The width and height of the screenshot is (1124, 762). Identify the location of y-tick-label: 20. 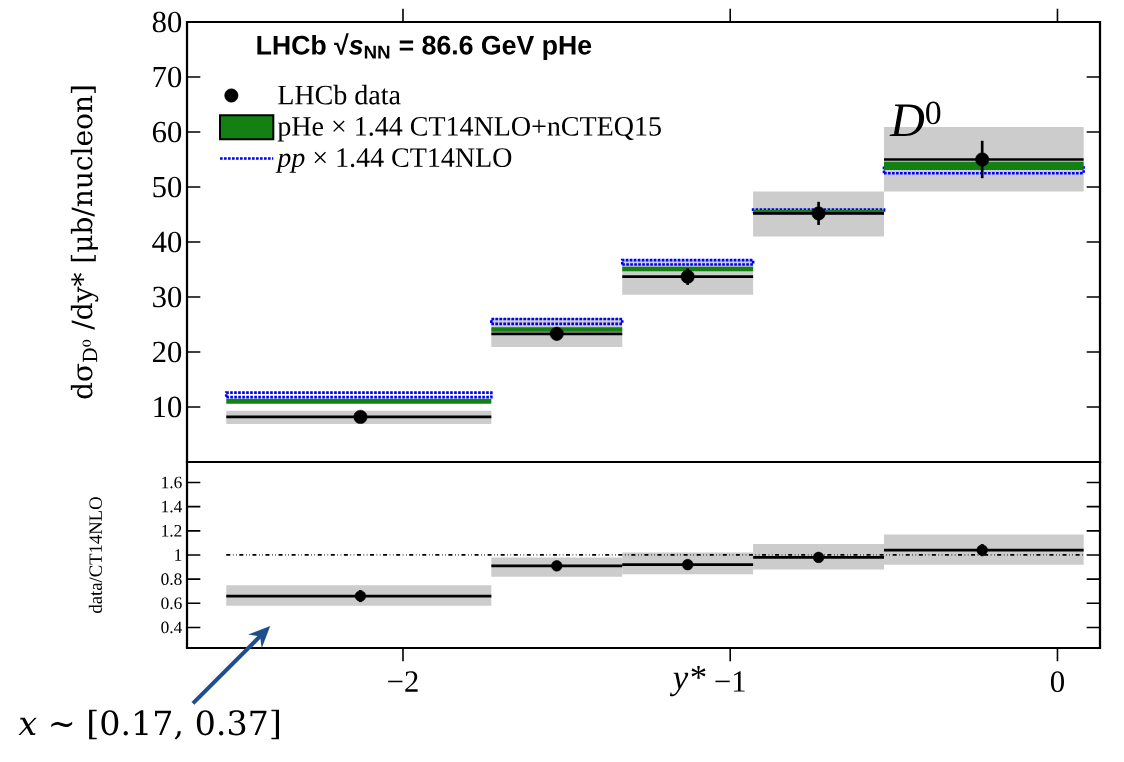
(167, 352).